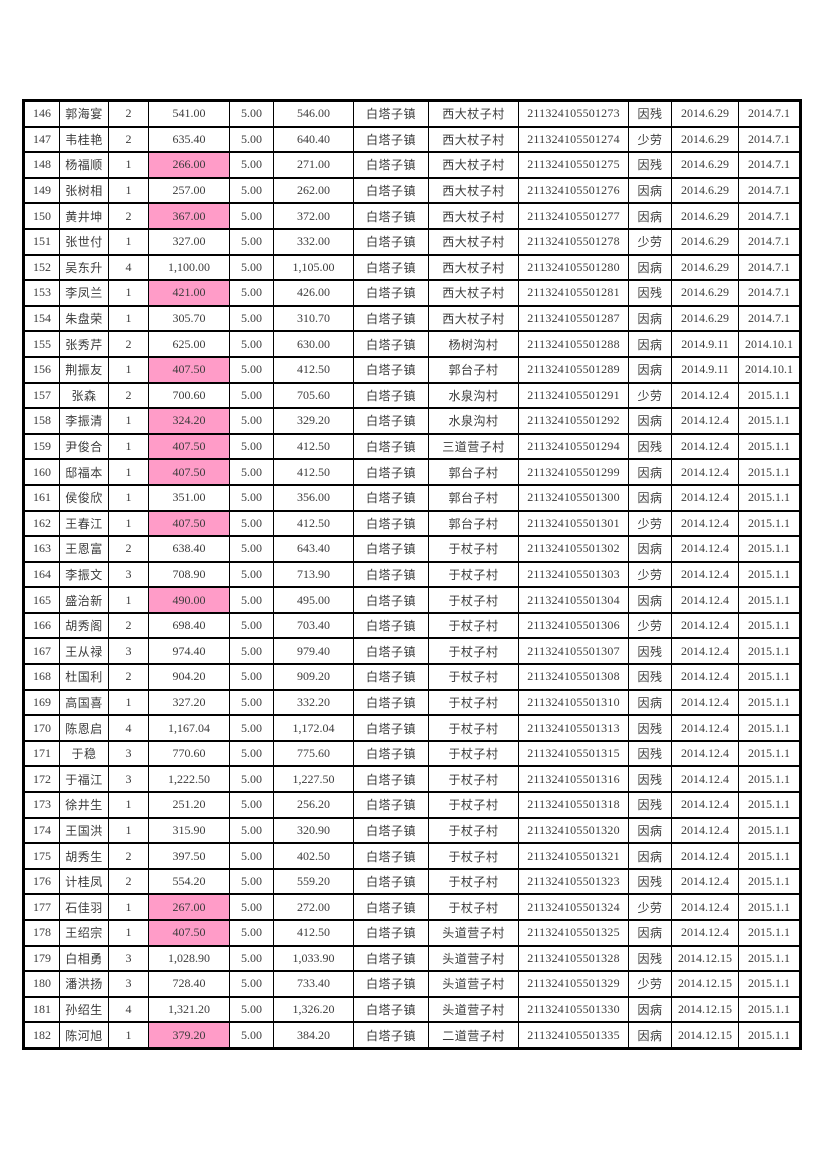 Image resolution: width=827 pixels, height=1169 pixels. I want to click on cell-row-number: 168, so click(41, 677).